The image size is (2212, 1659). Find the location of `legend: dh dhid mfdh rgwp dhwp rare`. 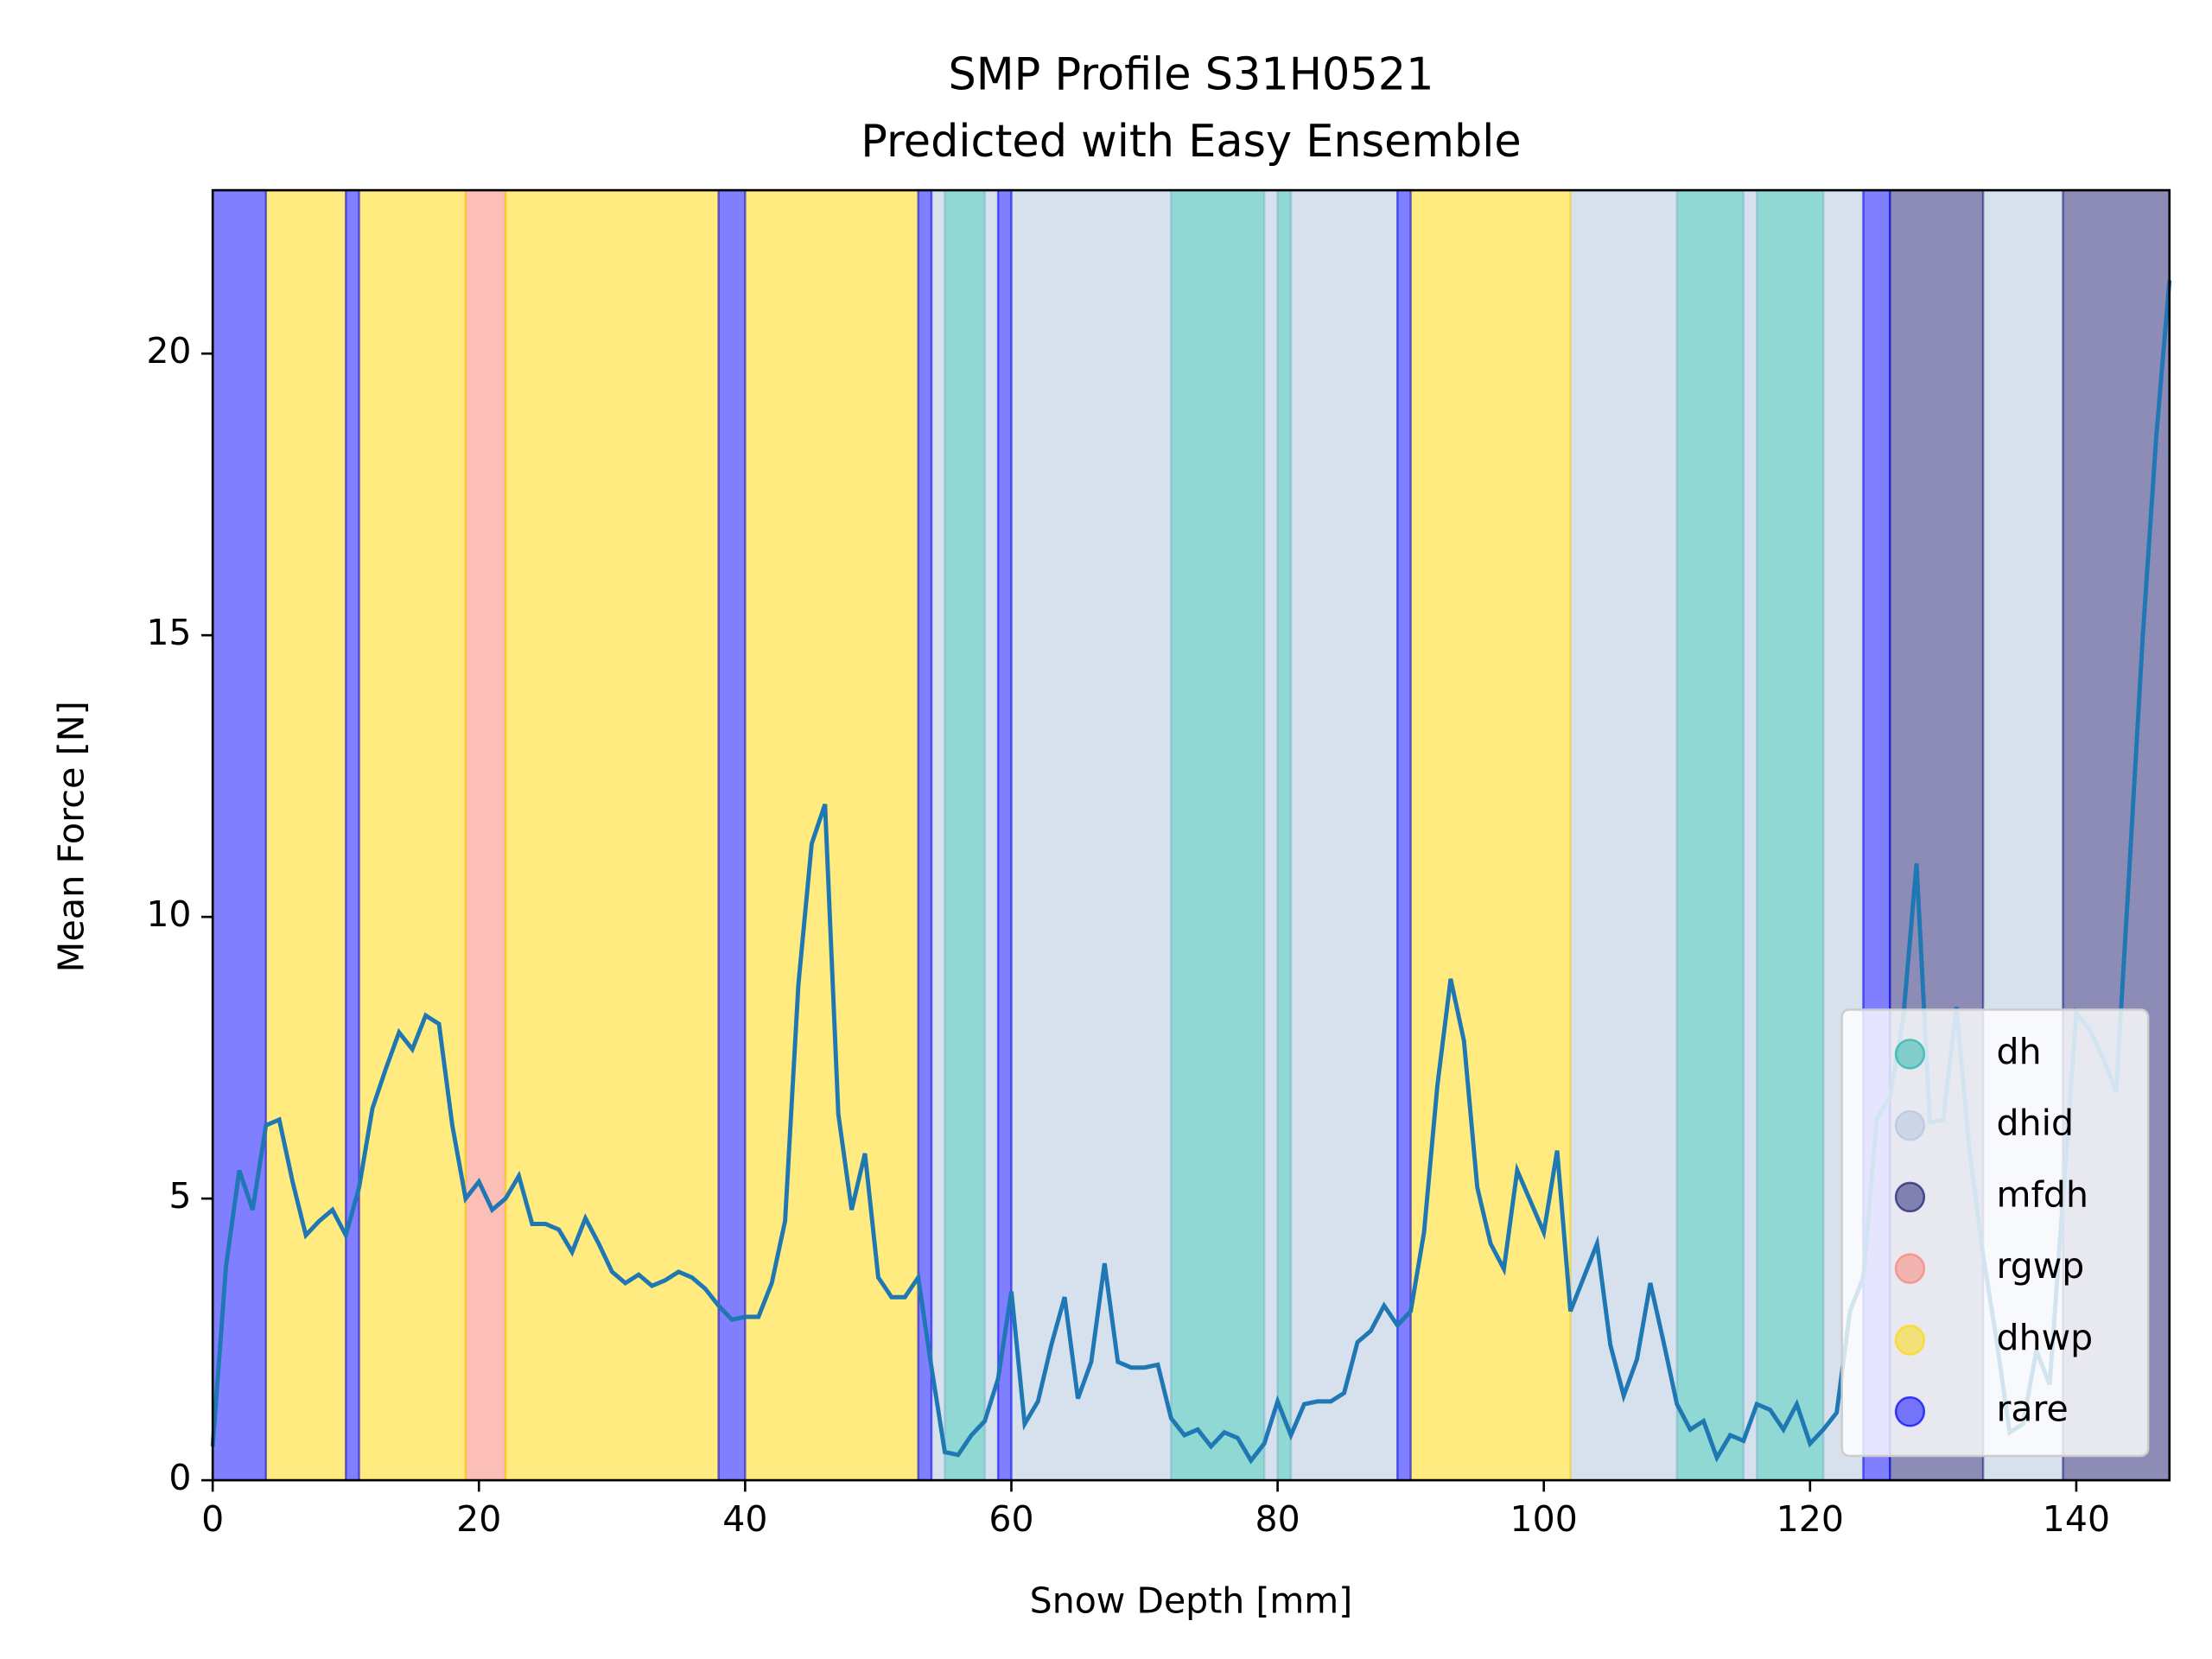

legend: dh dhid mfdh rgwp dhwp rare is located at coordinates (1995, 1233).